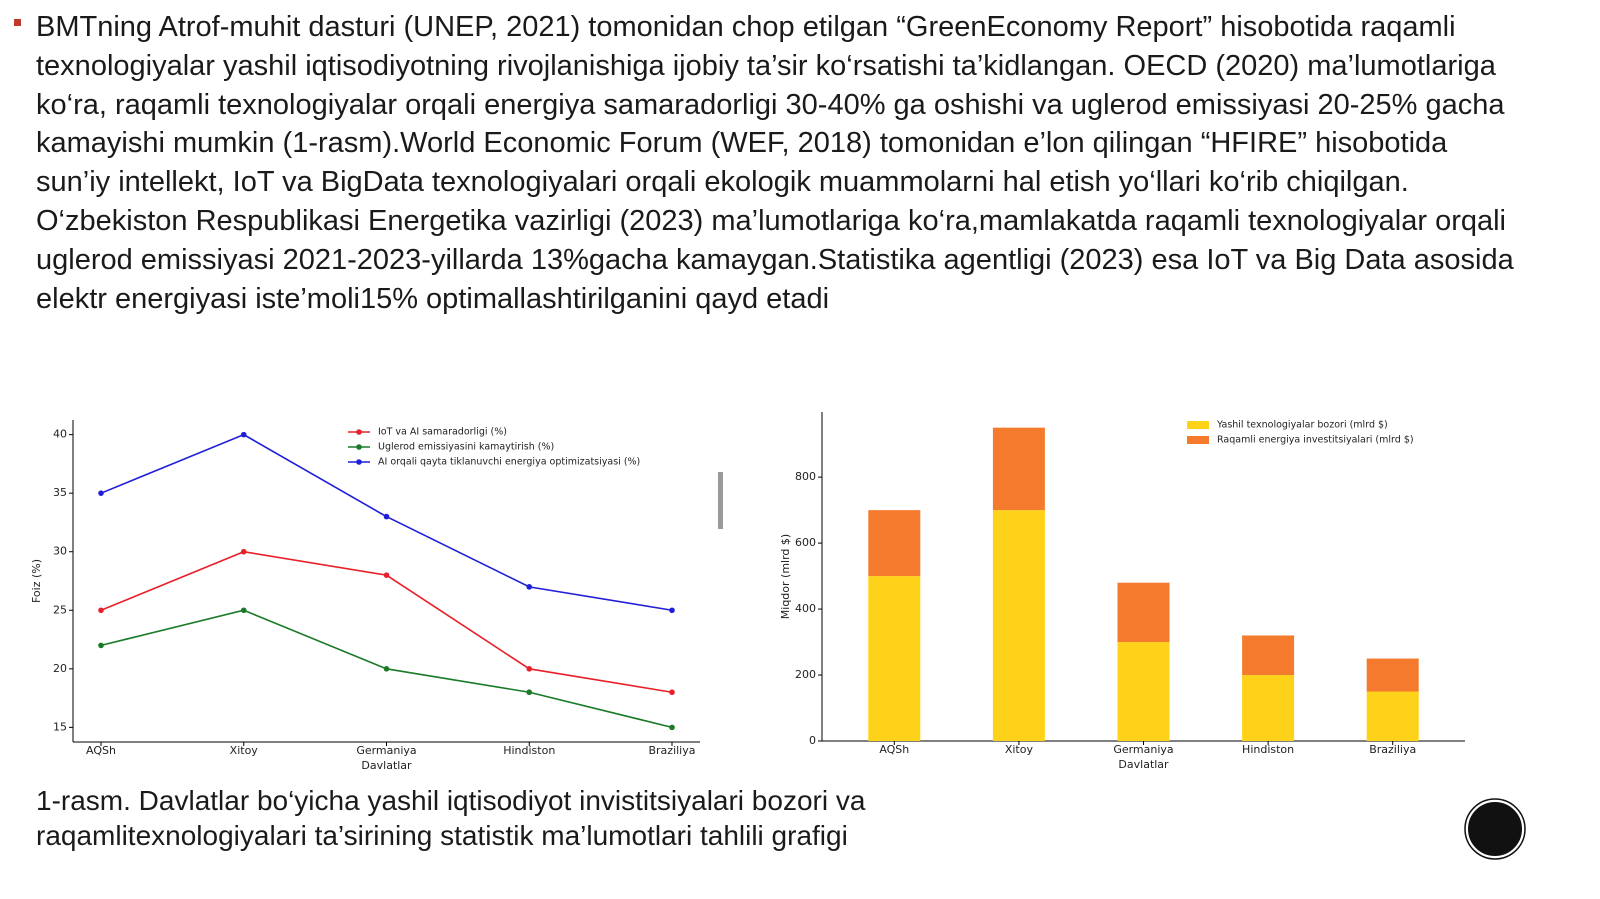  I want to click on nav-button-ring, so click(1495, 829).